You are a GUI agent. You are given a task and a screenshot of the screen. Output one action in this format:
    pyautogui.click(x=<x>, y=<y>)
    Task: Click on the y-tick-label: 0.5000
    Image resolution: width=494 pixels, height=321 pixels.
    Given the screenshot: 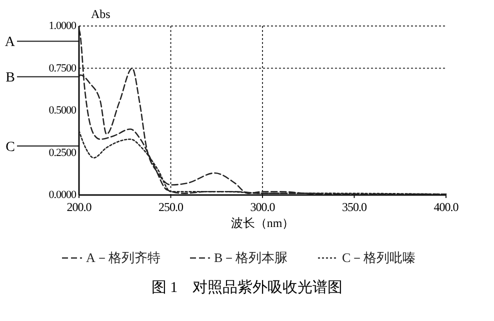 What is the action you would take?
    pyautogui.click(x=62, y=110)
    